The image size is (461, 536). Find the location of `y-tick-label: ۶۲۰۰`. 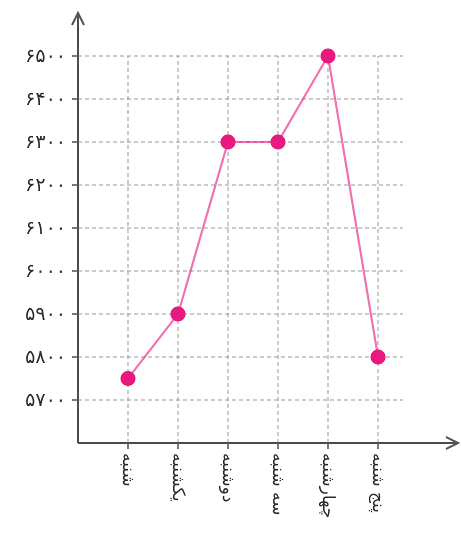

y-tick-label: ۶۲۰۰ is located at coordinates (45, 185).